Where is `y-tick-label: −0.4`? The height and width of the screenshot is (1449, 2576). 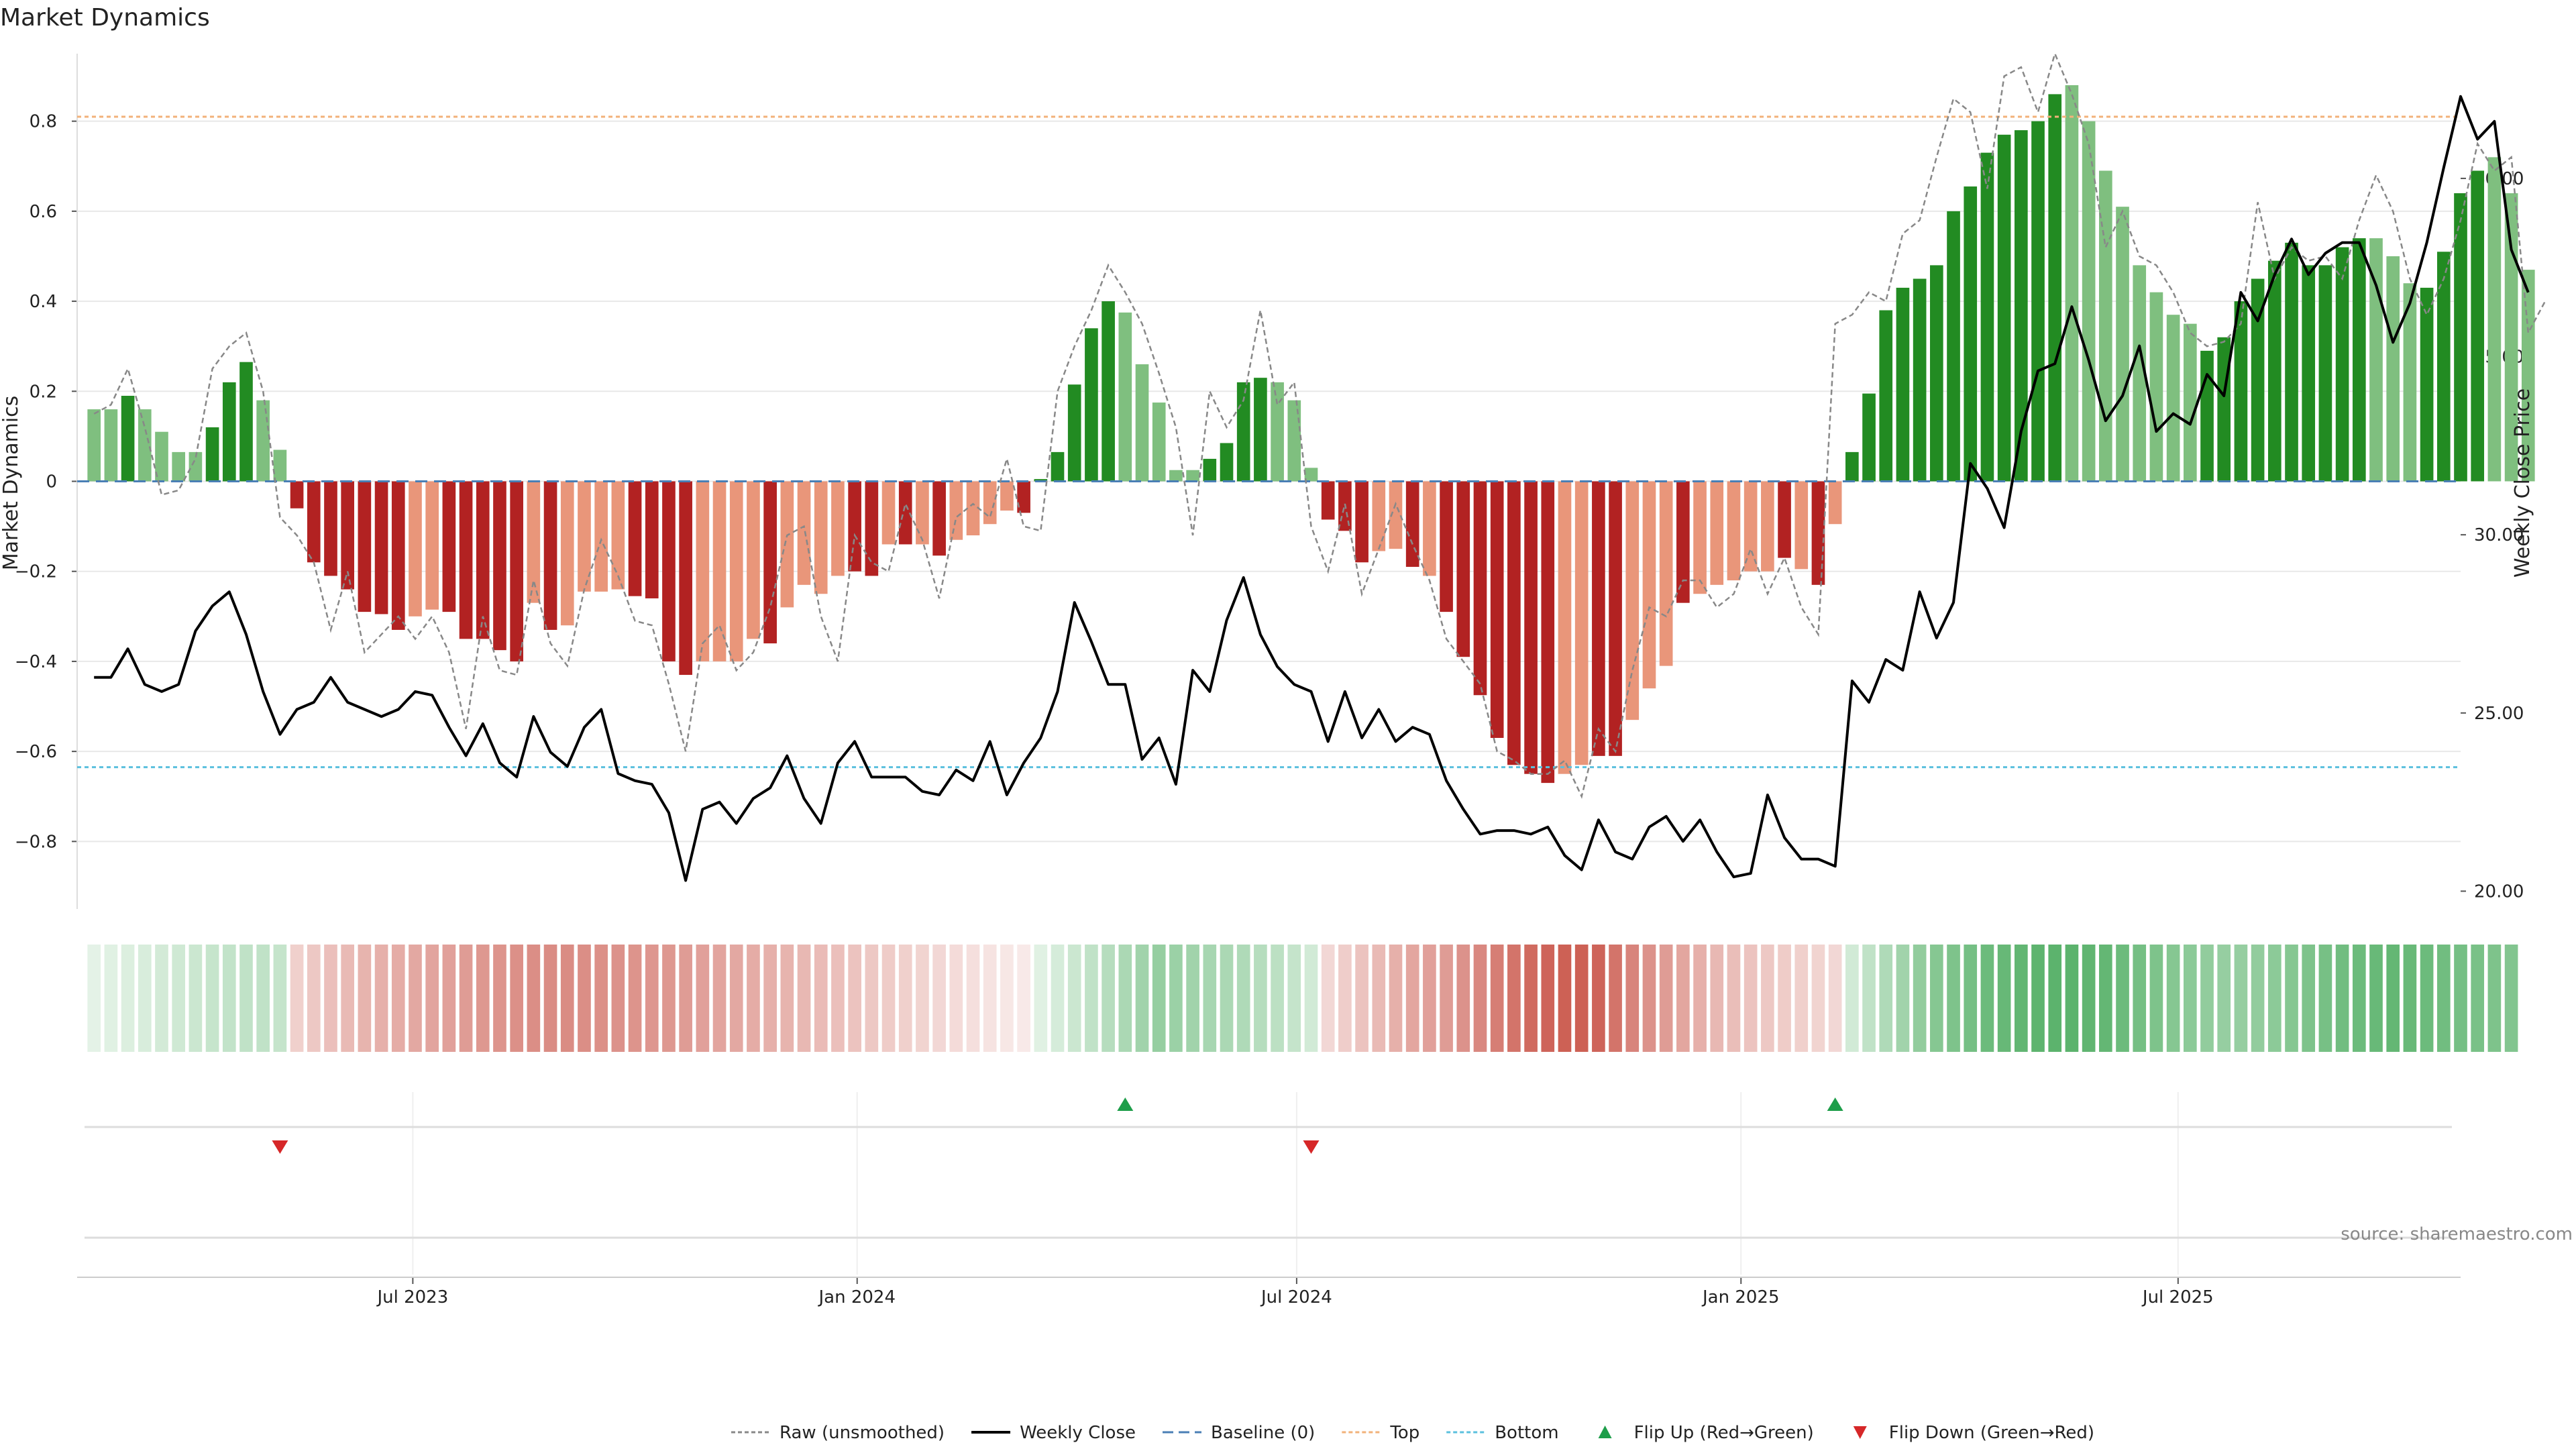 y-tick-label: −0.4 is located at coordinates (36, 662).